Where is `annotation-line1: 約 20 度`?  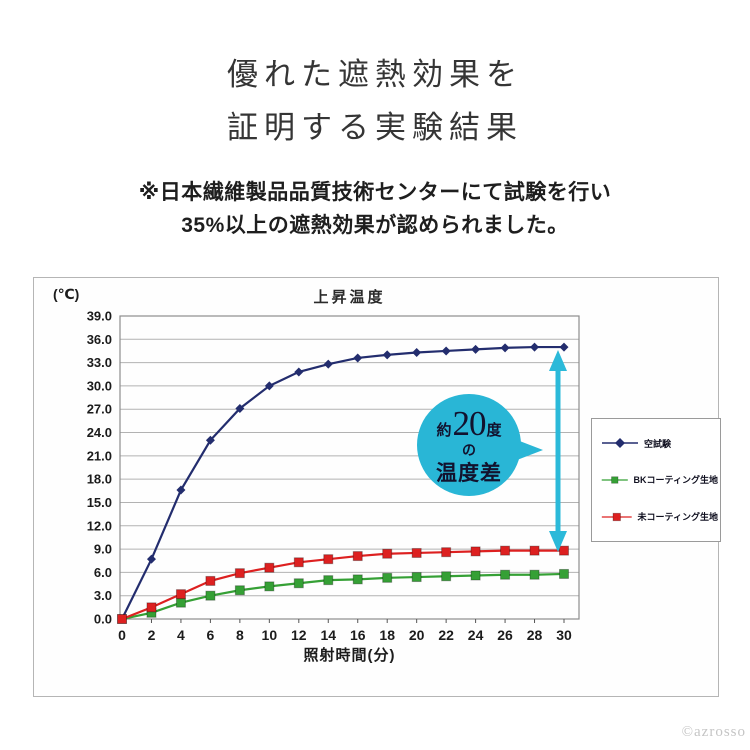 annotation-line1: 約 20 度 is located at coordinates (469, 424).